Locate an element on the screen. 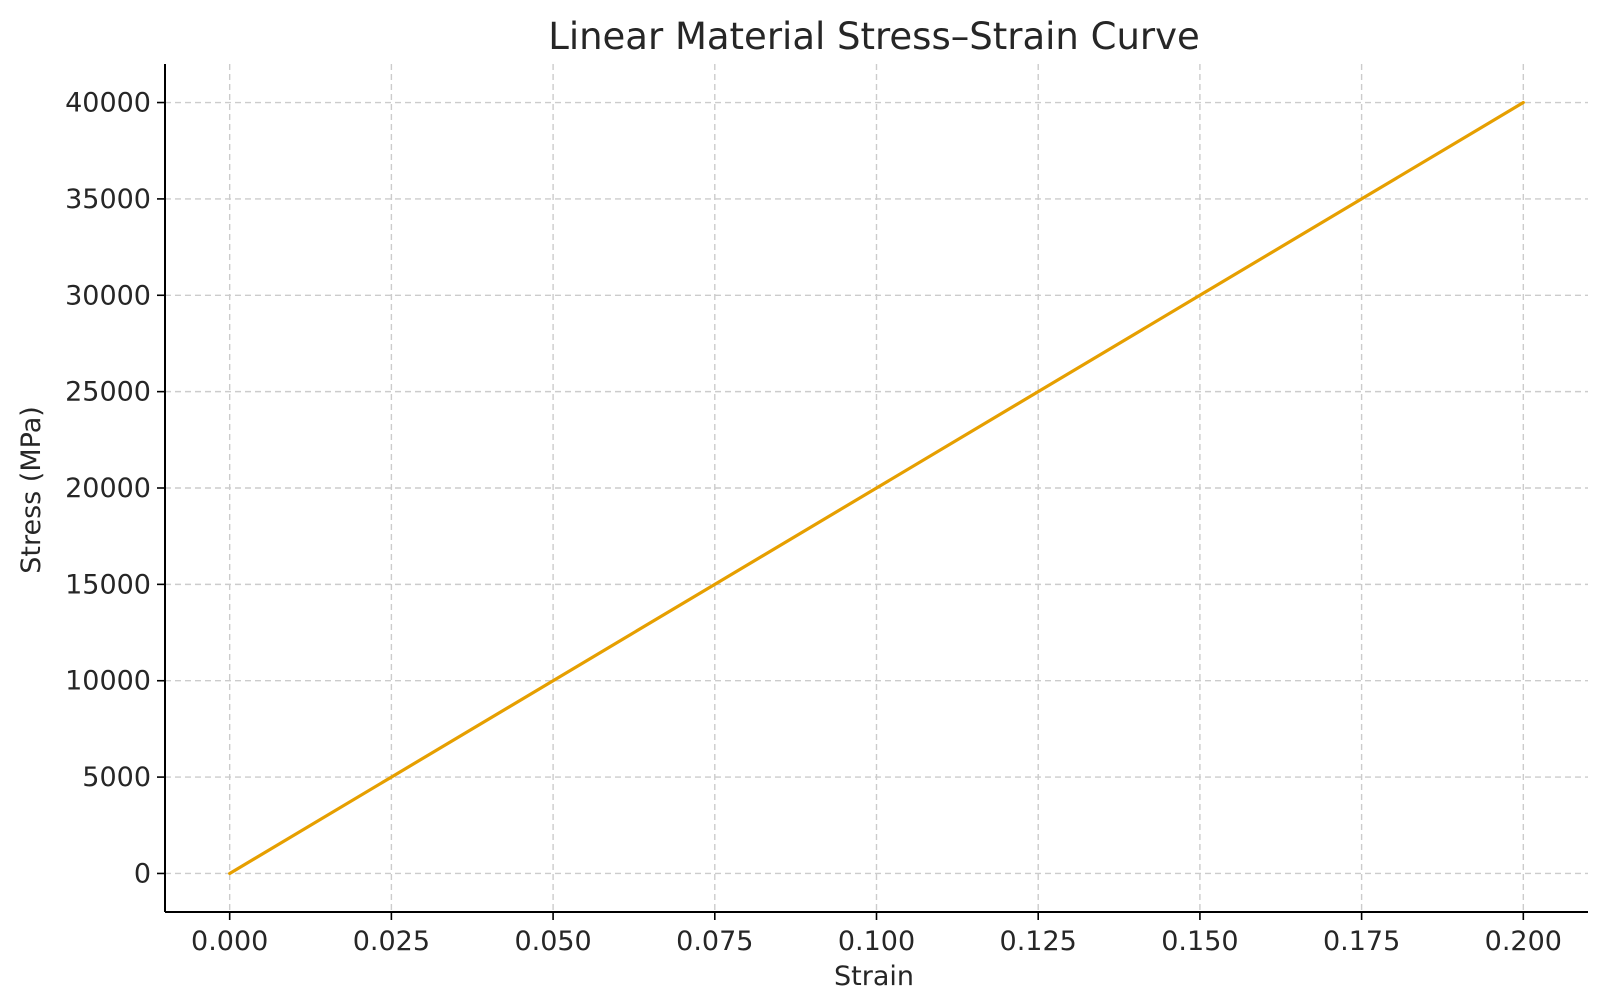 The image size is (1600, 1007). y-tick-label: 5000 is located at coordinates (116, 777).